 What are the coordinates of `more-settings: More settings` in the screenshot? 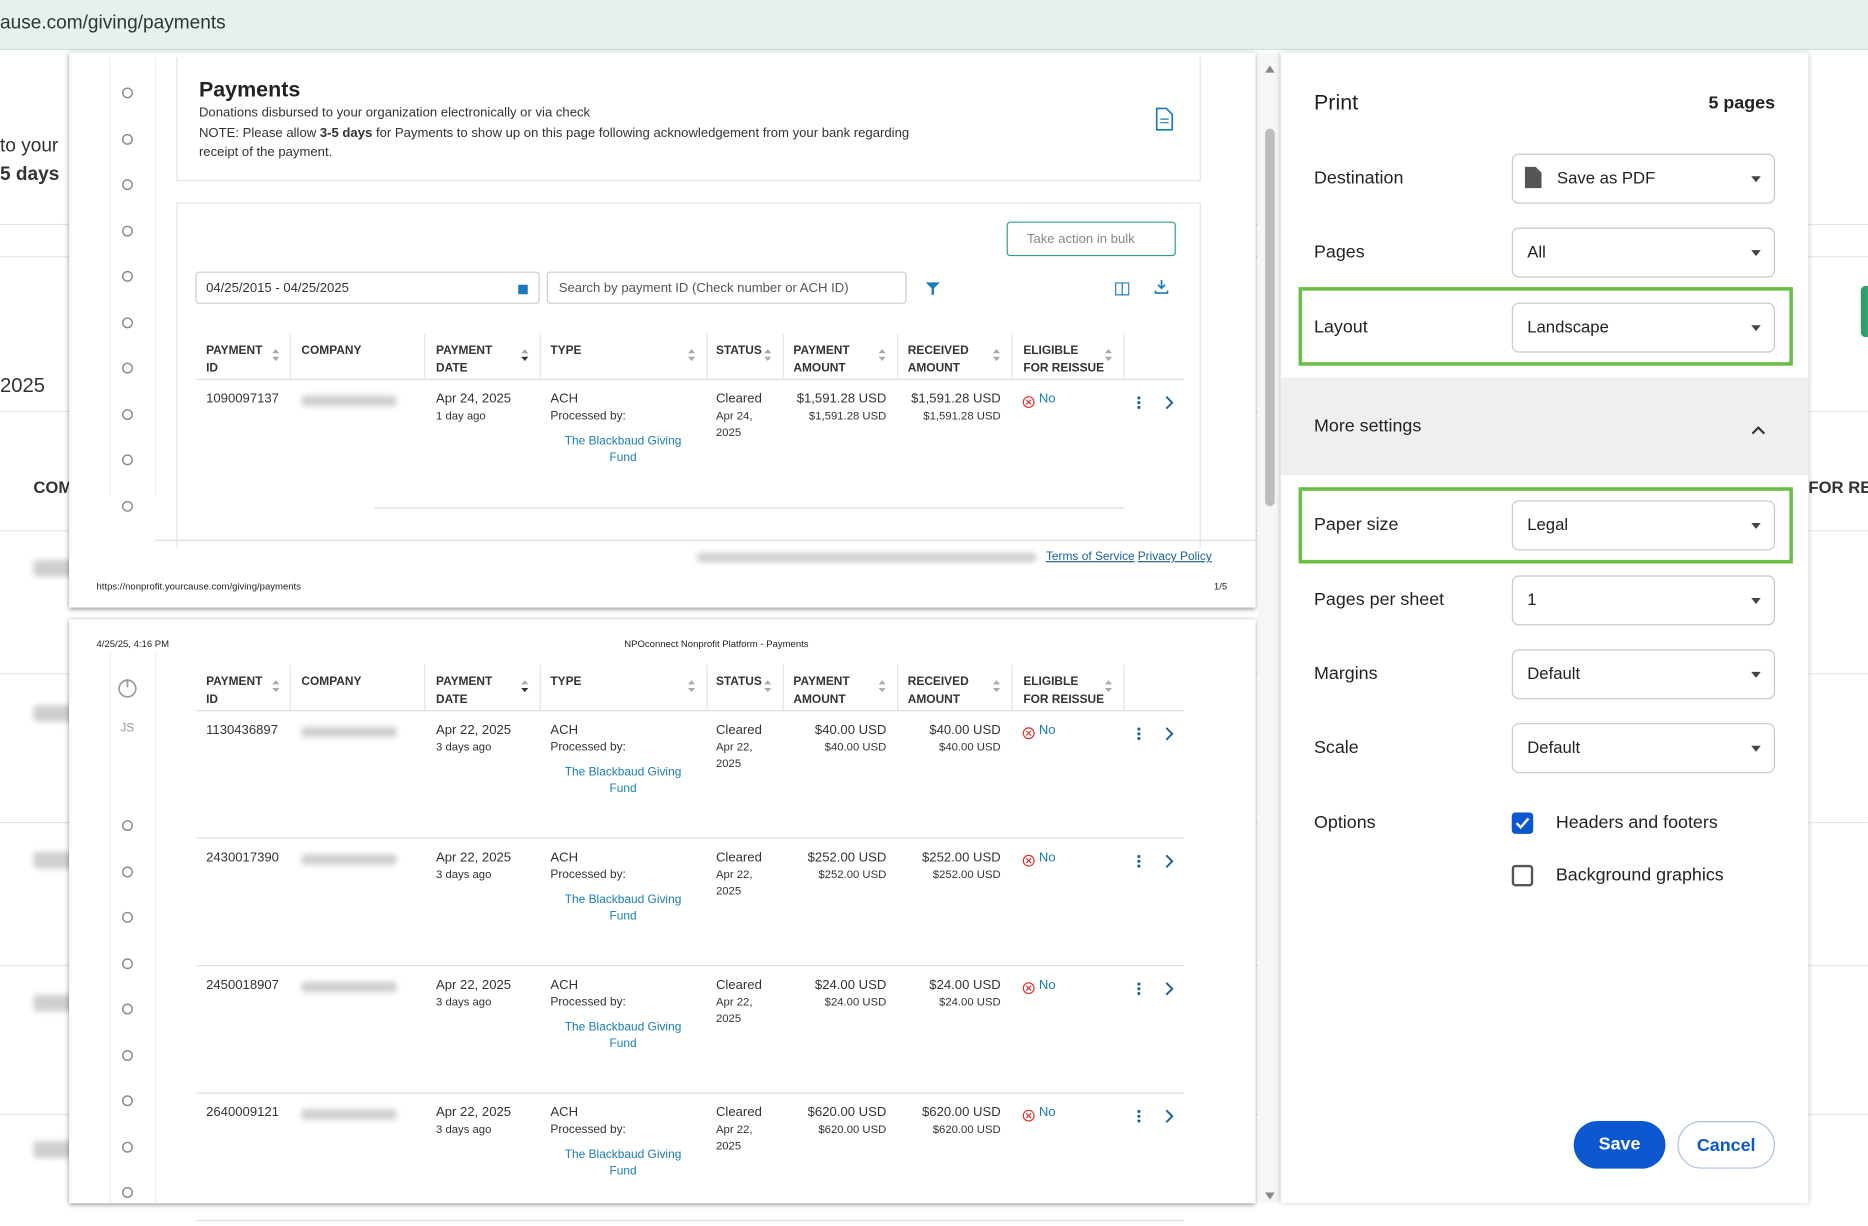 It's located at (1368, 426).